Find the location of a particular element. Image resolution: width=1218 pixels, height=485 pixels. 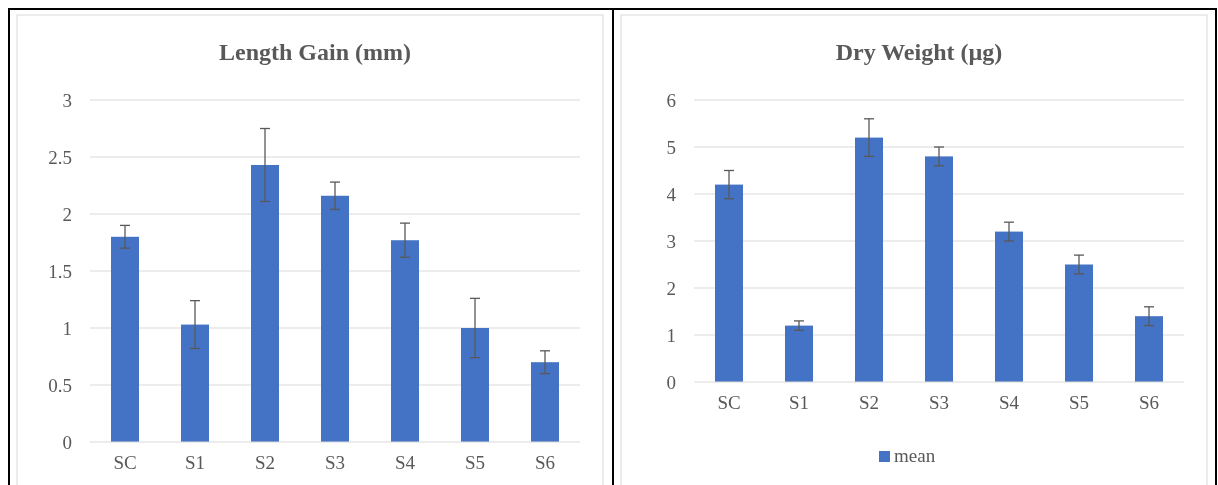

y-tick-label: 5 is located at coordinates (671, 147).